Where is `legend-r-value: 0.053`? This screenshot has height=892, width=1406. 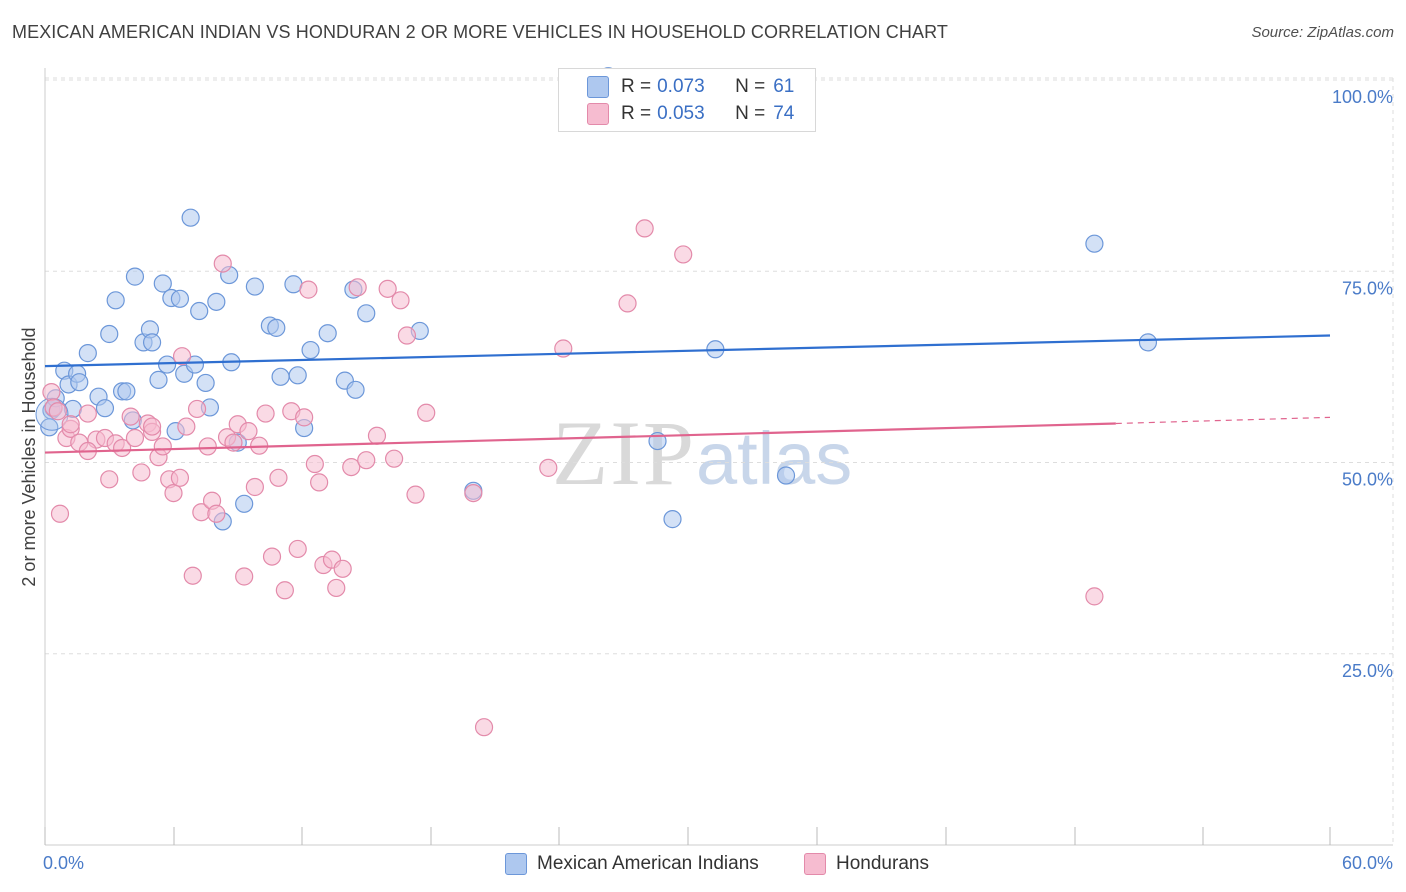 legend-r-value: 0.053 is located at coordinates (681, 113).